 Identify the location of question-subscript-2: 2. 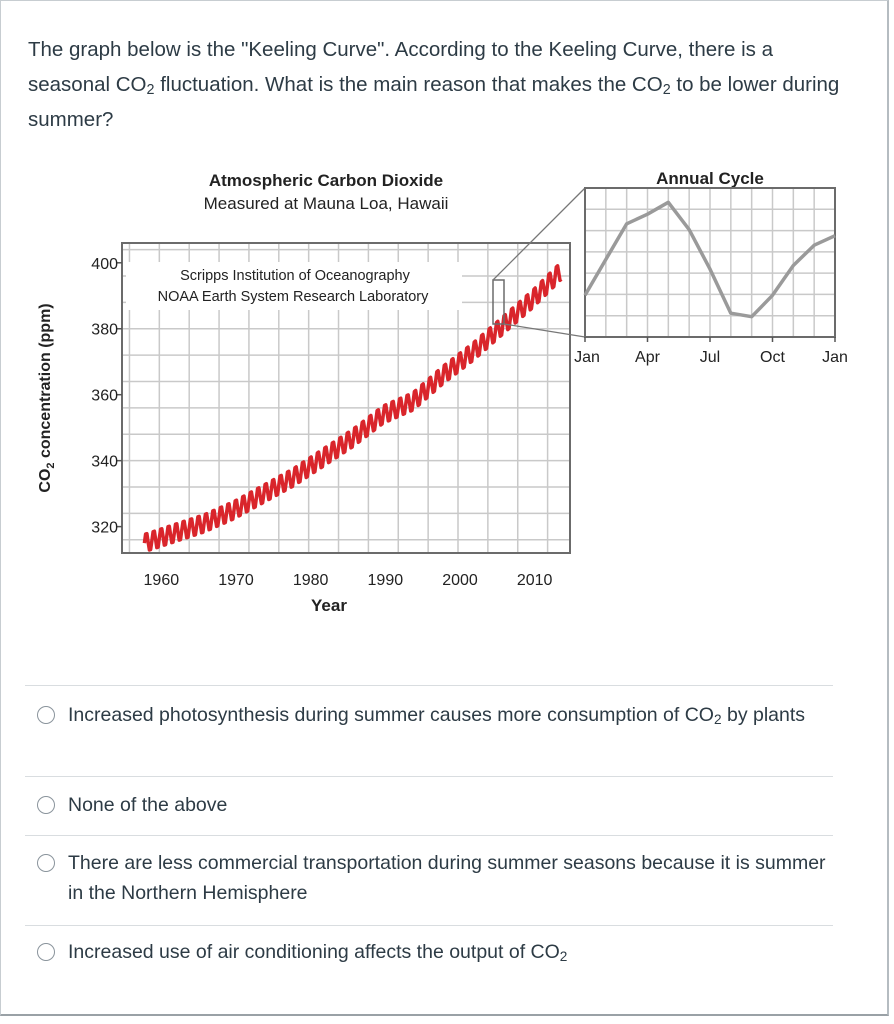
(667, 90).